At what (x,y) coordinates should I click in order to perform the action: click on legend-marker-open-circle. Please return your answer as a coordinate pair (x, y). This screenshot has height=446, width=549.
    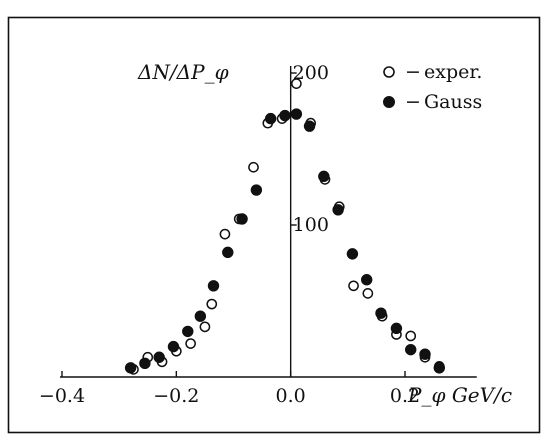
    Looking at the image, I should click on (389, 72).